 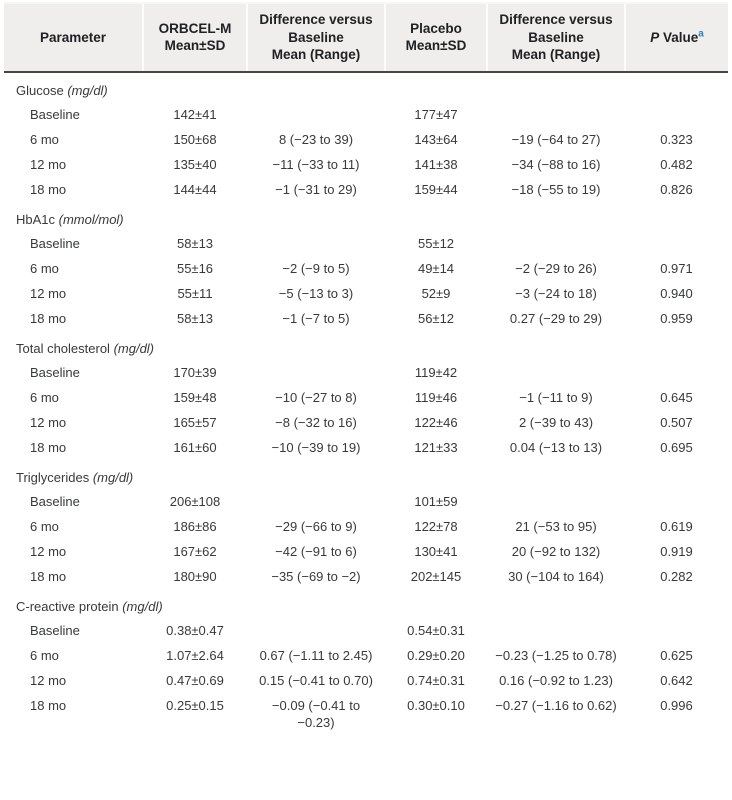 What do you see at coordinates (676, 189) in the screenshot?
I see `p-value: 0.826` at bounding box center [676, 189].